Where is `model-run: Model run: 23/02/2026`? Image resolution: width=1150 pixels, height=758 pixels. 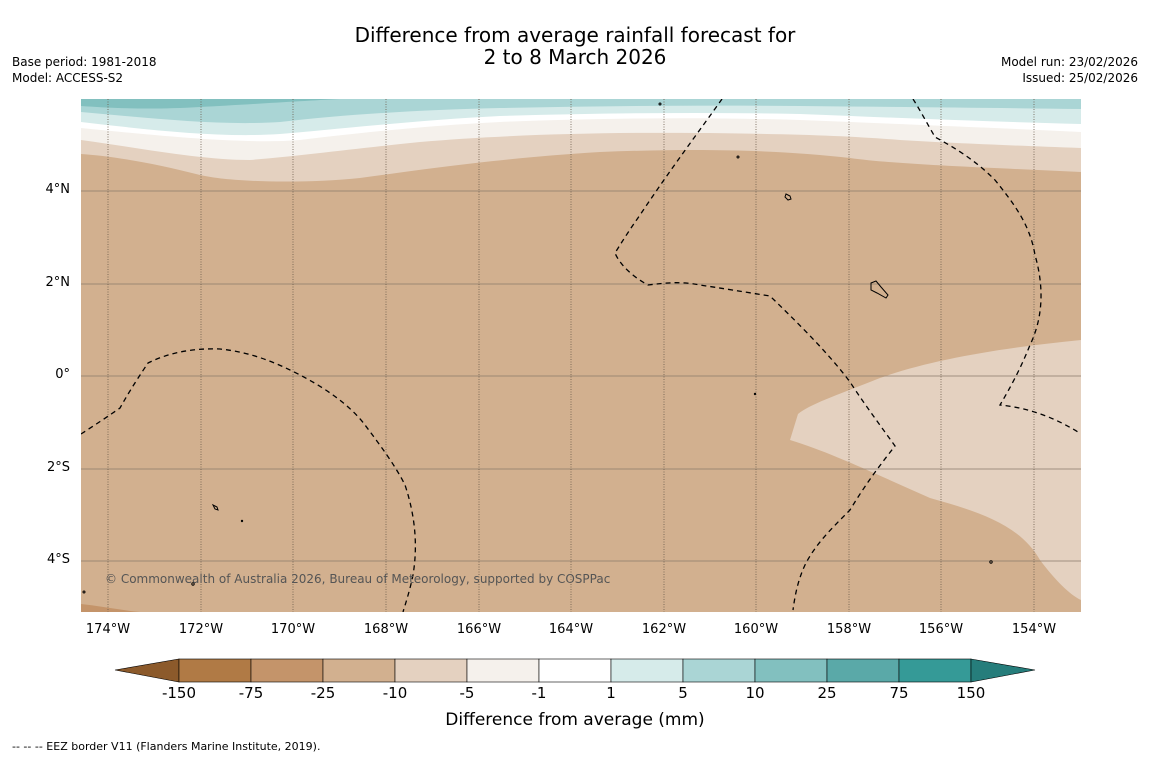 model-run: Model run: 23/02/2026 is located at coordinates (1069, 62).